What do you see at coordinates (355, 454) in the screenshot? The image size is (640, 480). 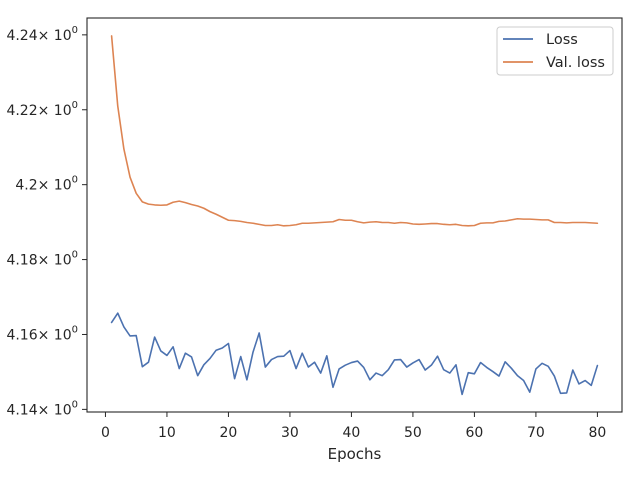 I see `x-axis-label: Epochs` at bounding box center [355, 454].